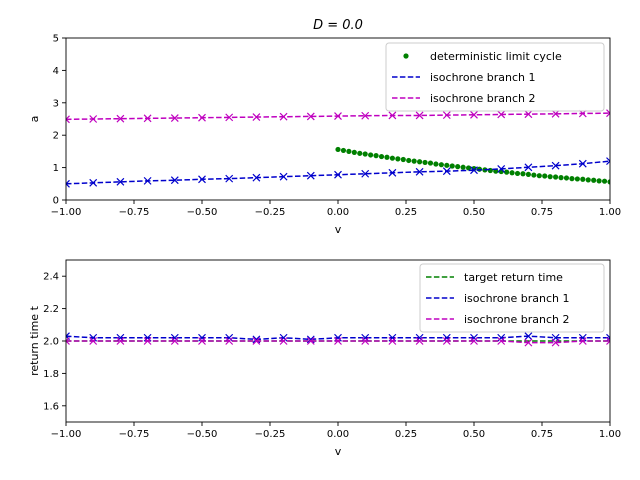 The width and height of the screenshot is (640, 480). Describe the element at coordinates (51, 406) in the screenshot. I see `y-tick-label: 1.6` at that location.